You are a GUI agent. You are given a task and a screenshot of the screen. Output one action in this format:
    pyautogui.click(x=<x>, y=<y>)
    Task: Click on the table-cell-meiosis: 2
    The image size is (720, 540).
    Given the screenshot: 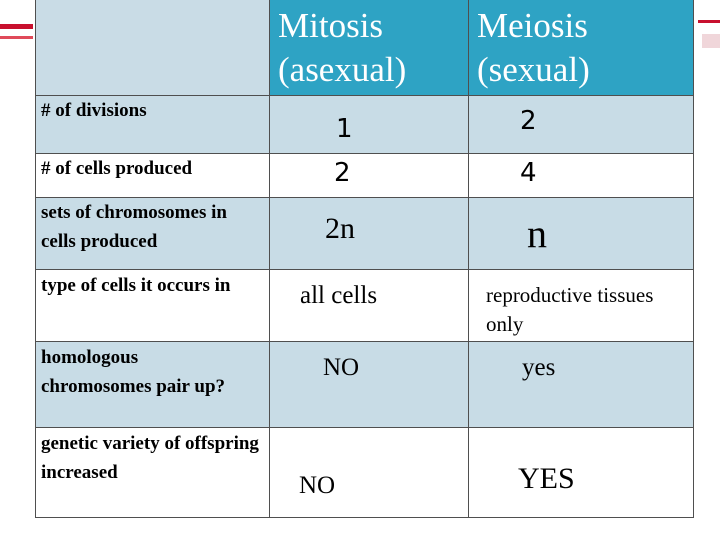 What is the action you would take?
    pyautogui.click(x=581, y=124)
    